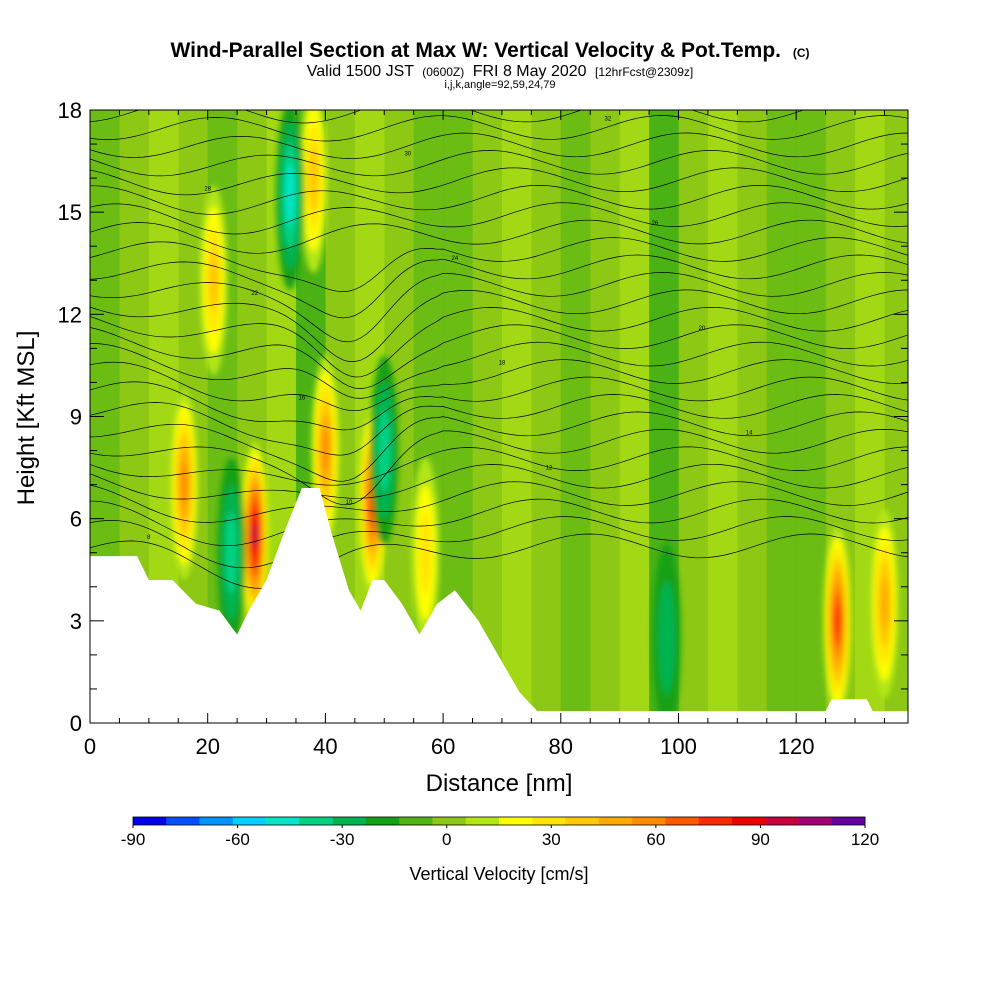 This screenshot has width=1000, height=1000. What do you see at coordinates (549, 468) in the screenshot?
I see `isentrope-label: 12` at bounding box center [549, 468].